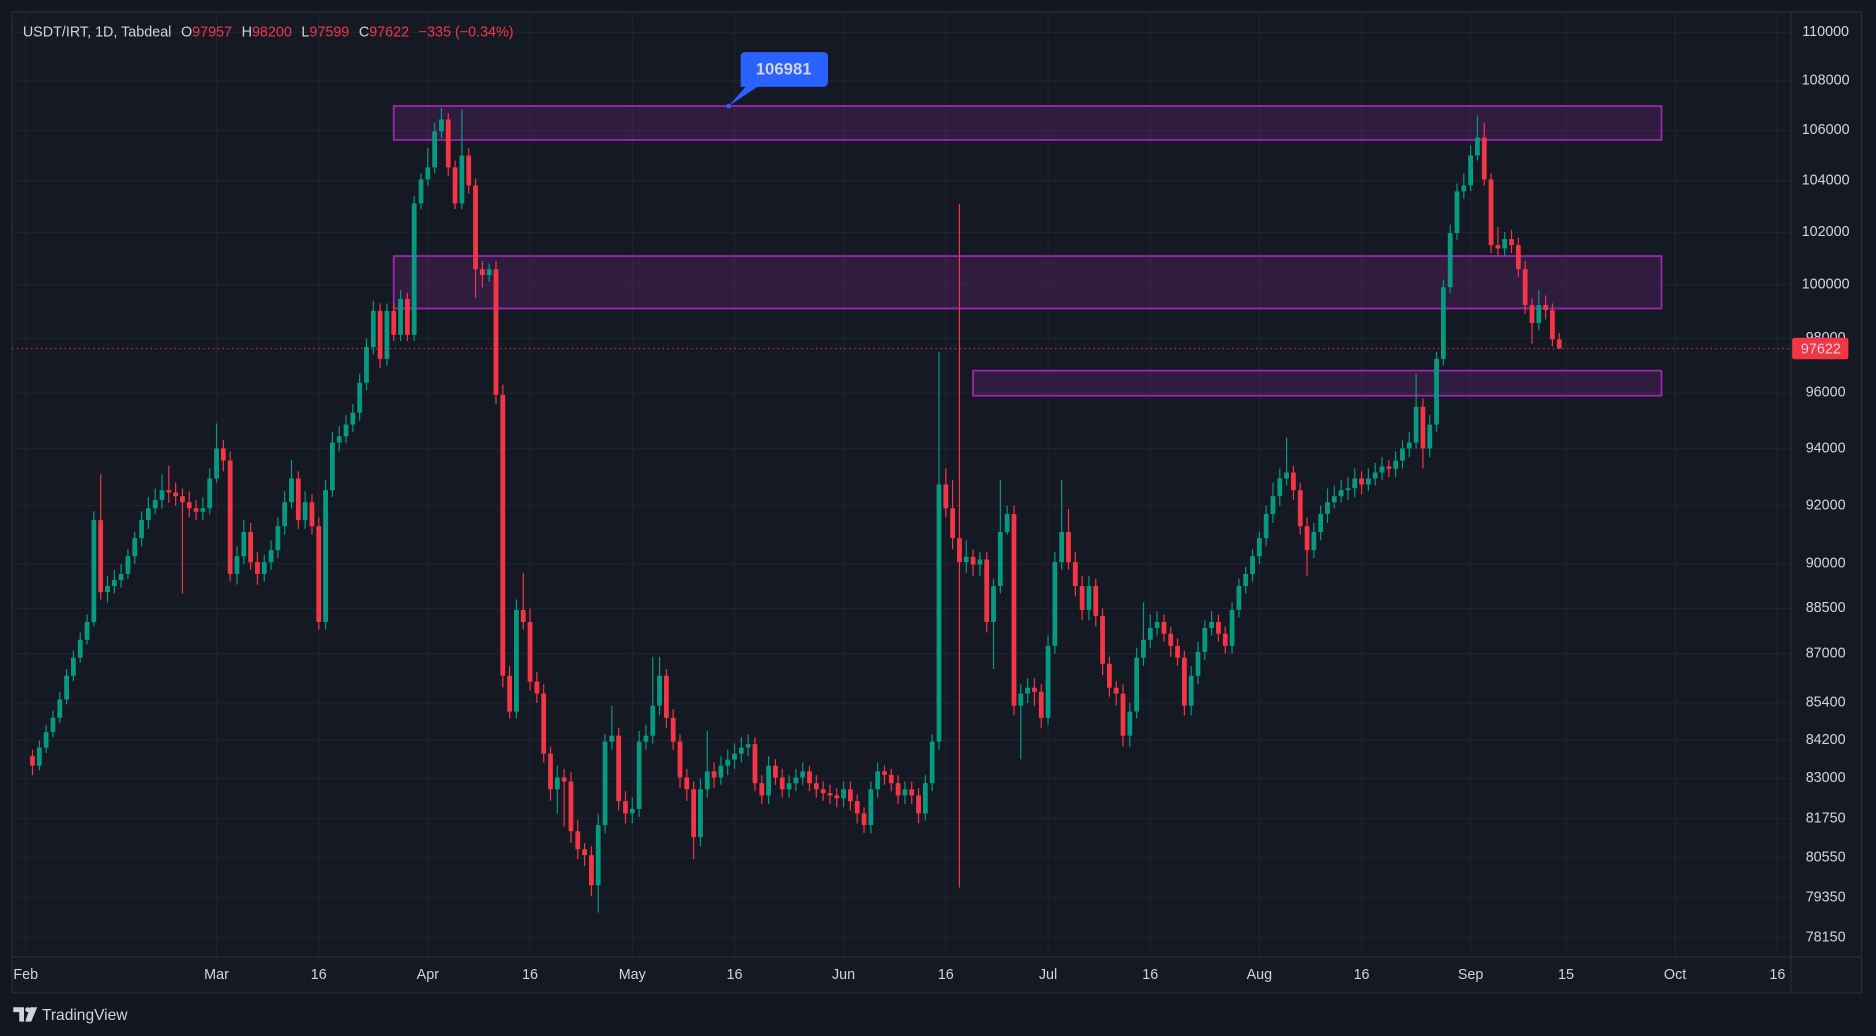 The width and height of the screenshot is (1876, 1036). Describe the element at coordinates (1826, 740) in the screenshot. I see `y-tick-label: 84200` at that location.